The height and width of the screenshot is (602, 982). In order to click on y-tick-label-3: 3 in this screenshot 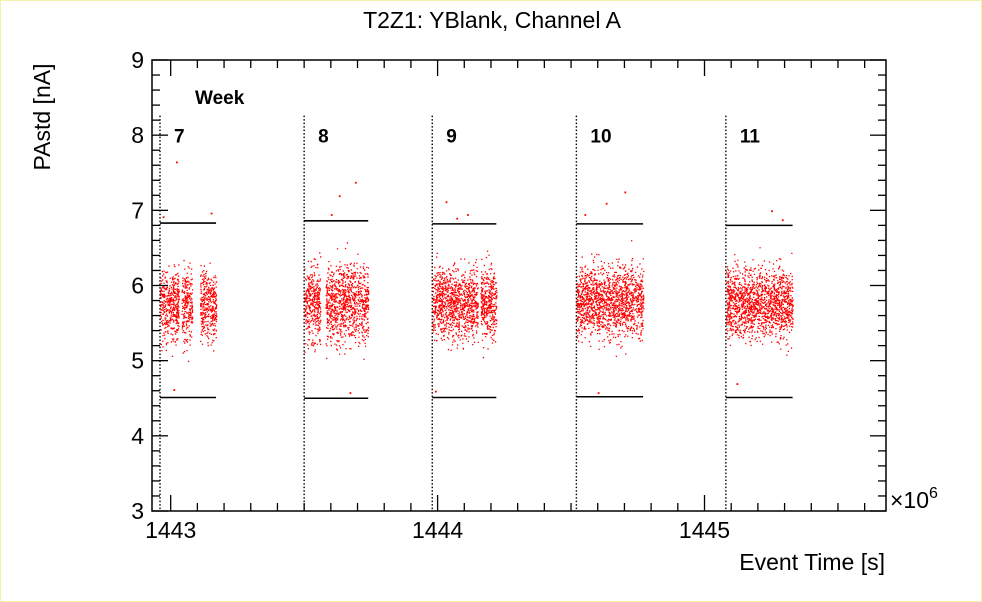, I will do `click(137, 511)`.